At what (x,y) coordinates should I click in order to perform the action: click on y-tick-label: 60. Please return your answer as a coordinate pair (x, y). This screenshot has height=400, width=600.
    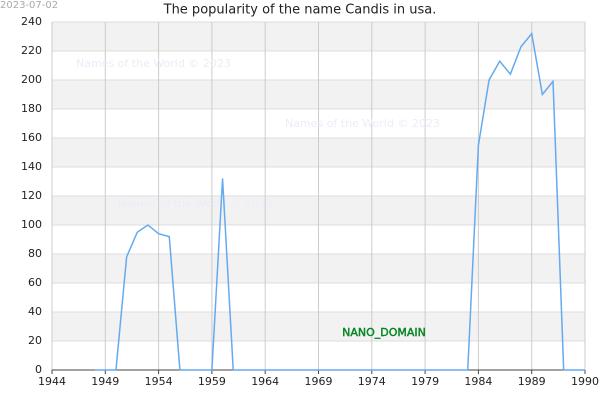
    Looking at the image, I should click on (35, 282).